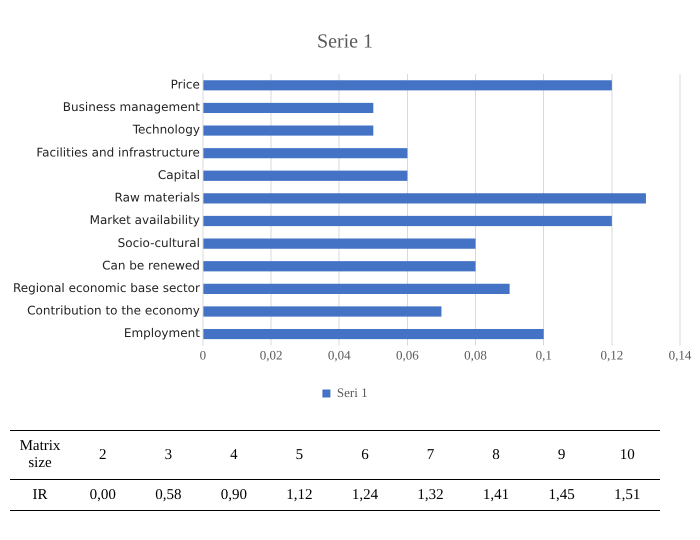 This screenshot has width=700, height=540. What do you see at coordinates (151, 265) in the screenshot?
I see `y-tick-label: Can be renewed` at bounding box center [151, 265].